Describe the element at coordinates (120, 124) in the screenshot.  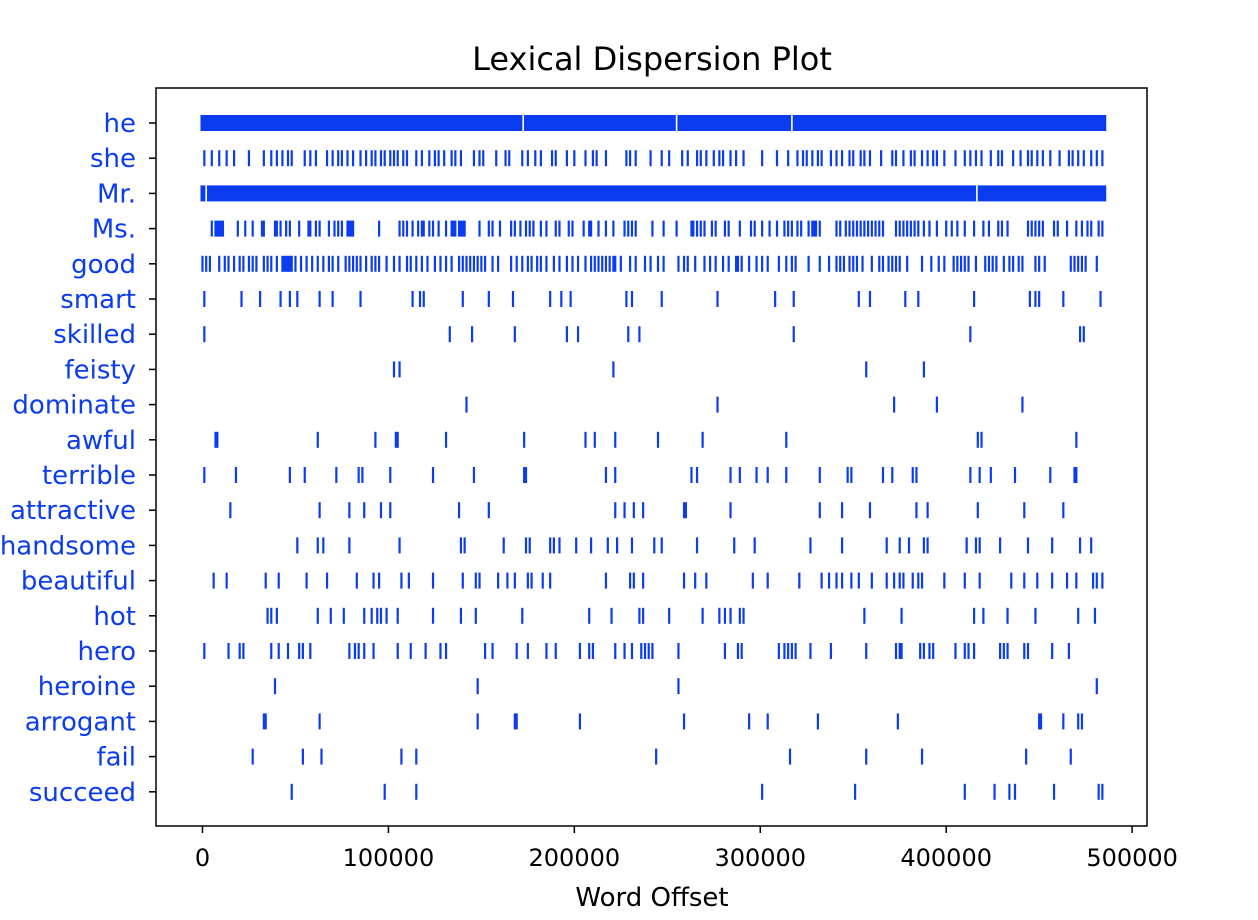
I see `y-tick-label: he` at that location.